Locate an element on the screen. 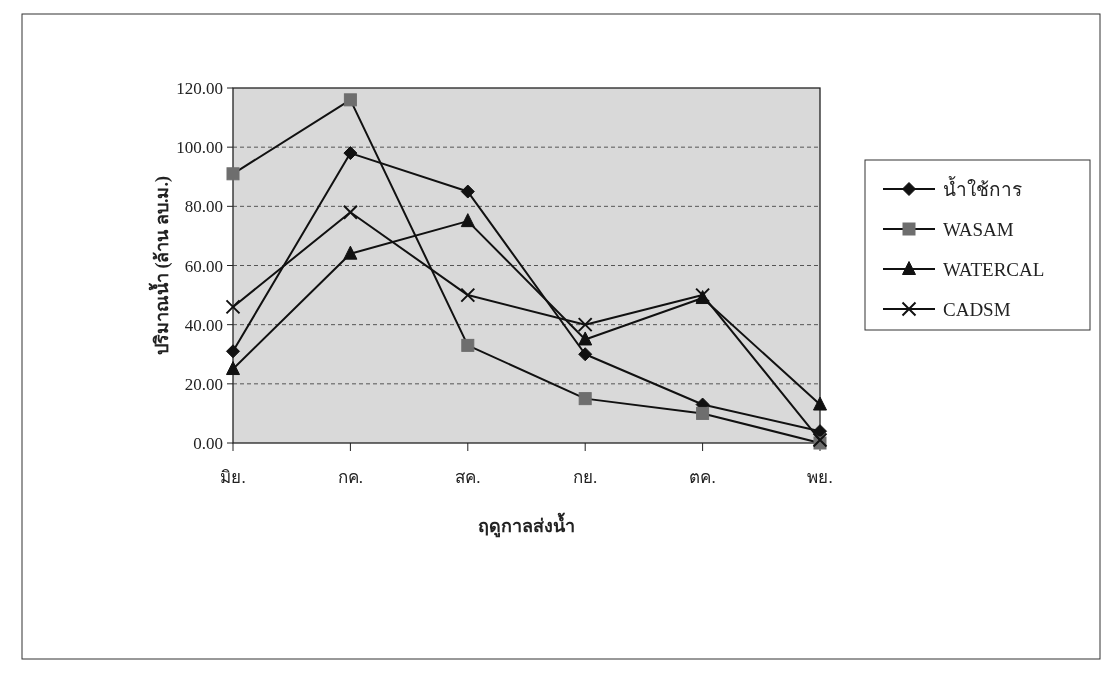 This screenshot has height=673, width=1112. y-tick-label: 100.00 is located at coordinates (199, 148).